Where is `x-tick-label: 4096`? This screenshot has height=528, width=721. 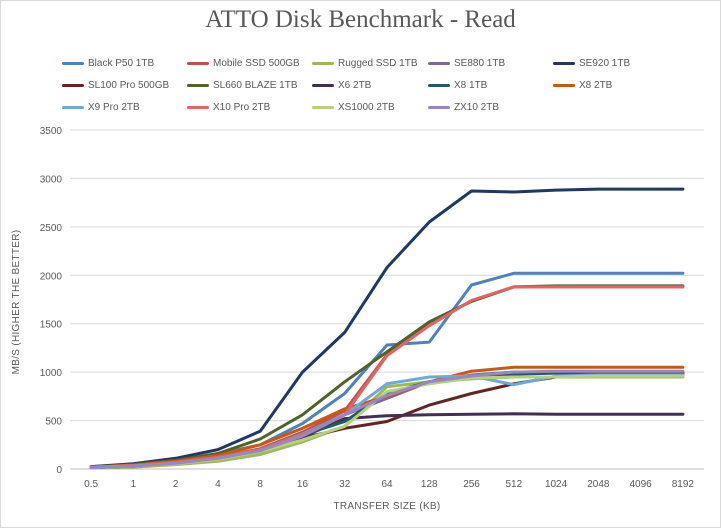
x-tick-label: 4096 is located at coordinates (640, 484).